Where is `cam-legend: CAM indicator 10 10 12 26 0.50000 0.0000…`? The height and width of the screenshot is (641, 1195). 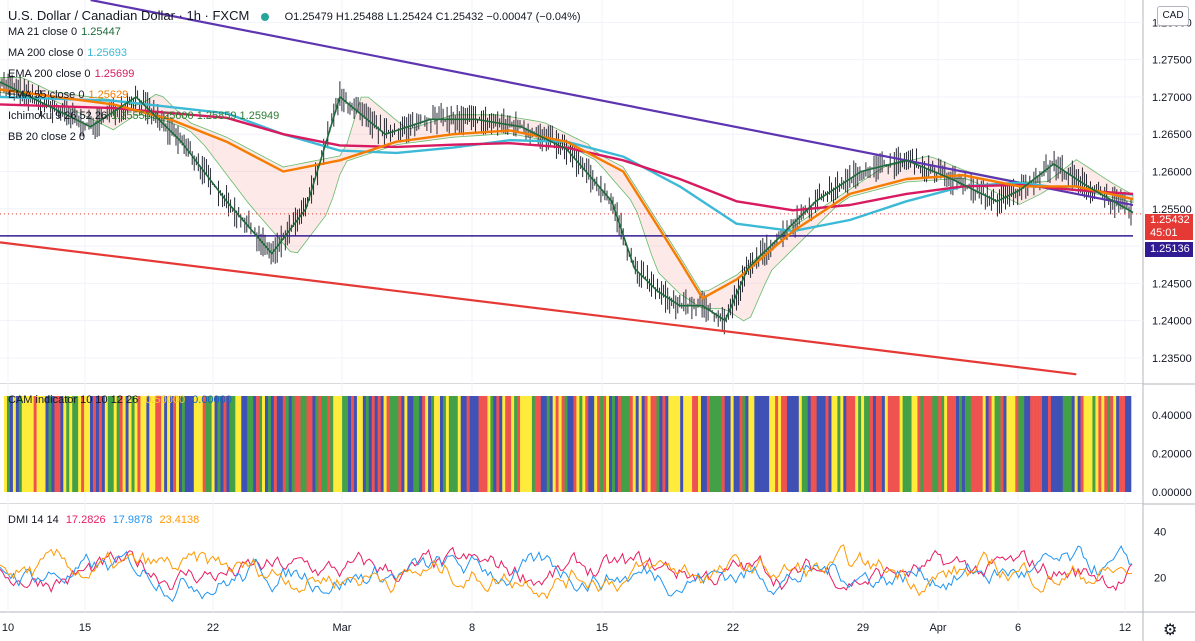 cam-legend: CAM indicator 10 10 12 26 0.50000 0.0000… is located at coordinates (120, 400).